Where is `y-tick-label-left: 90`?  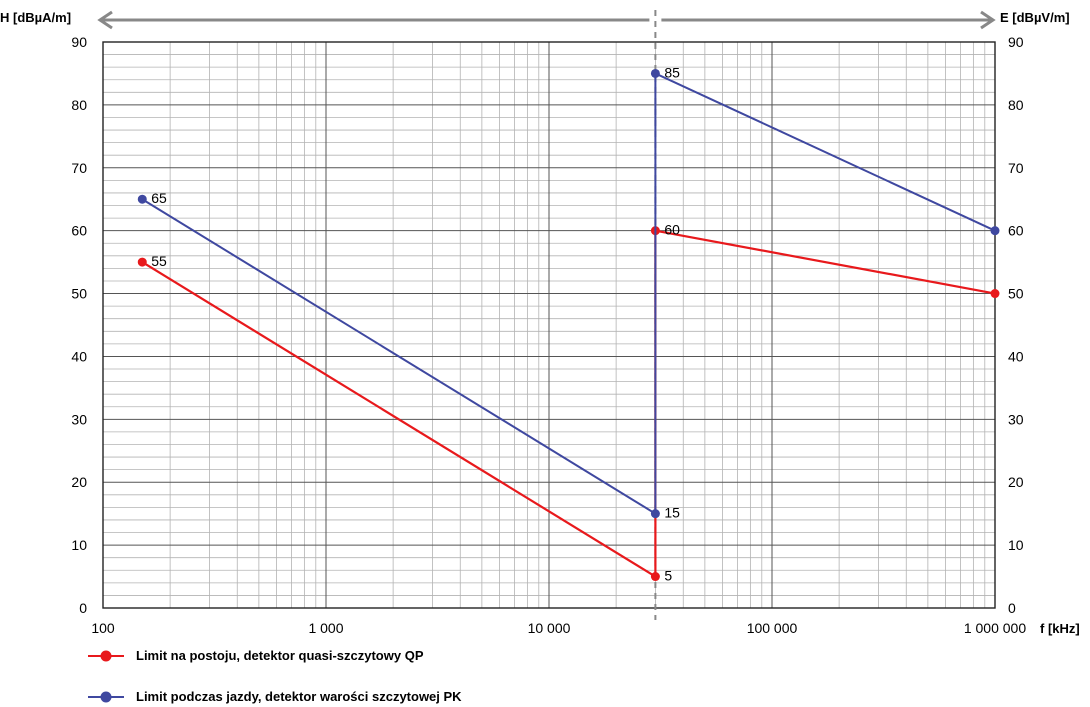 y-tick-label-left: 90 is located at coordinates (79, 42).